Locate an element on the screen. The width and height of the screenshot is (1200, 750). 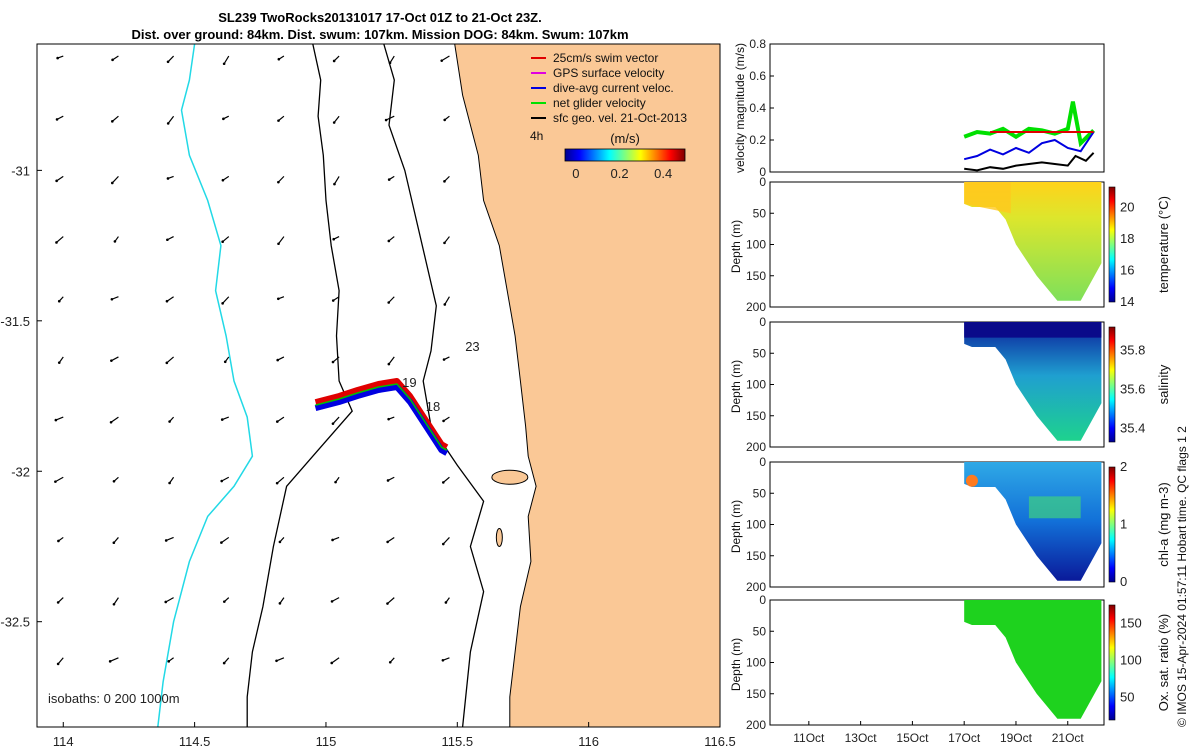
oxygen-y-tick-label: 100 is located at coordinates (756, 663).